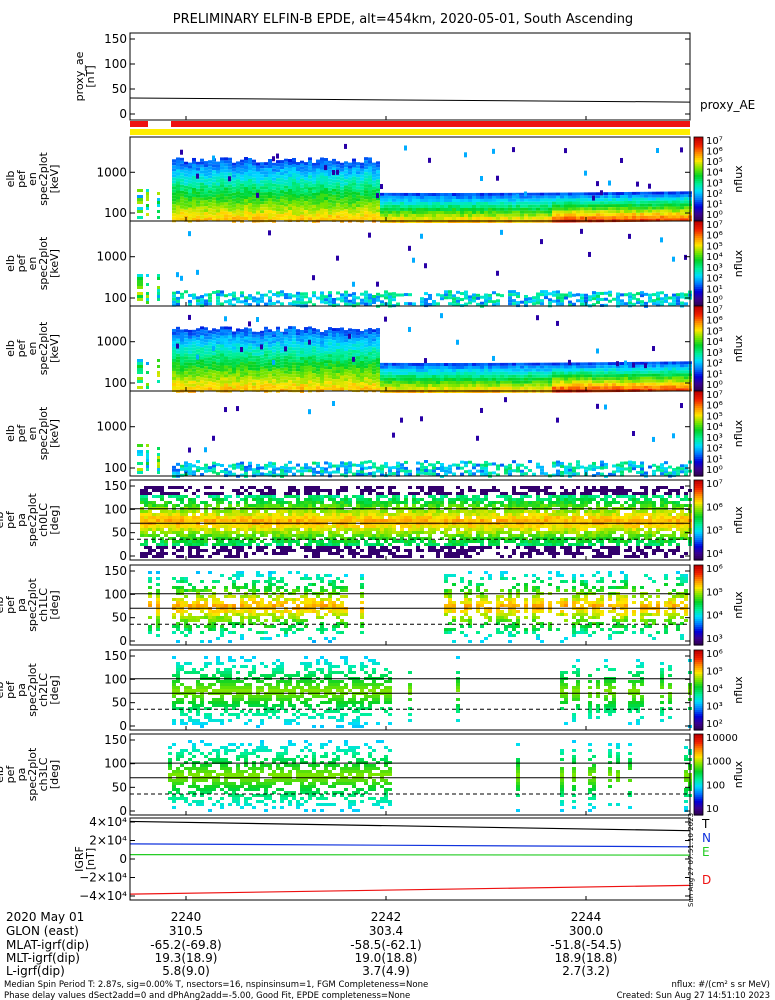 Image resolution: width=775 pixels, height=1000 pixels. Describe the element at coordinates (115, 213) in the screenshot. I see `en-spec-1-ytick: 100` at that location.